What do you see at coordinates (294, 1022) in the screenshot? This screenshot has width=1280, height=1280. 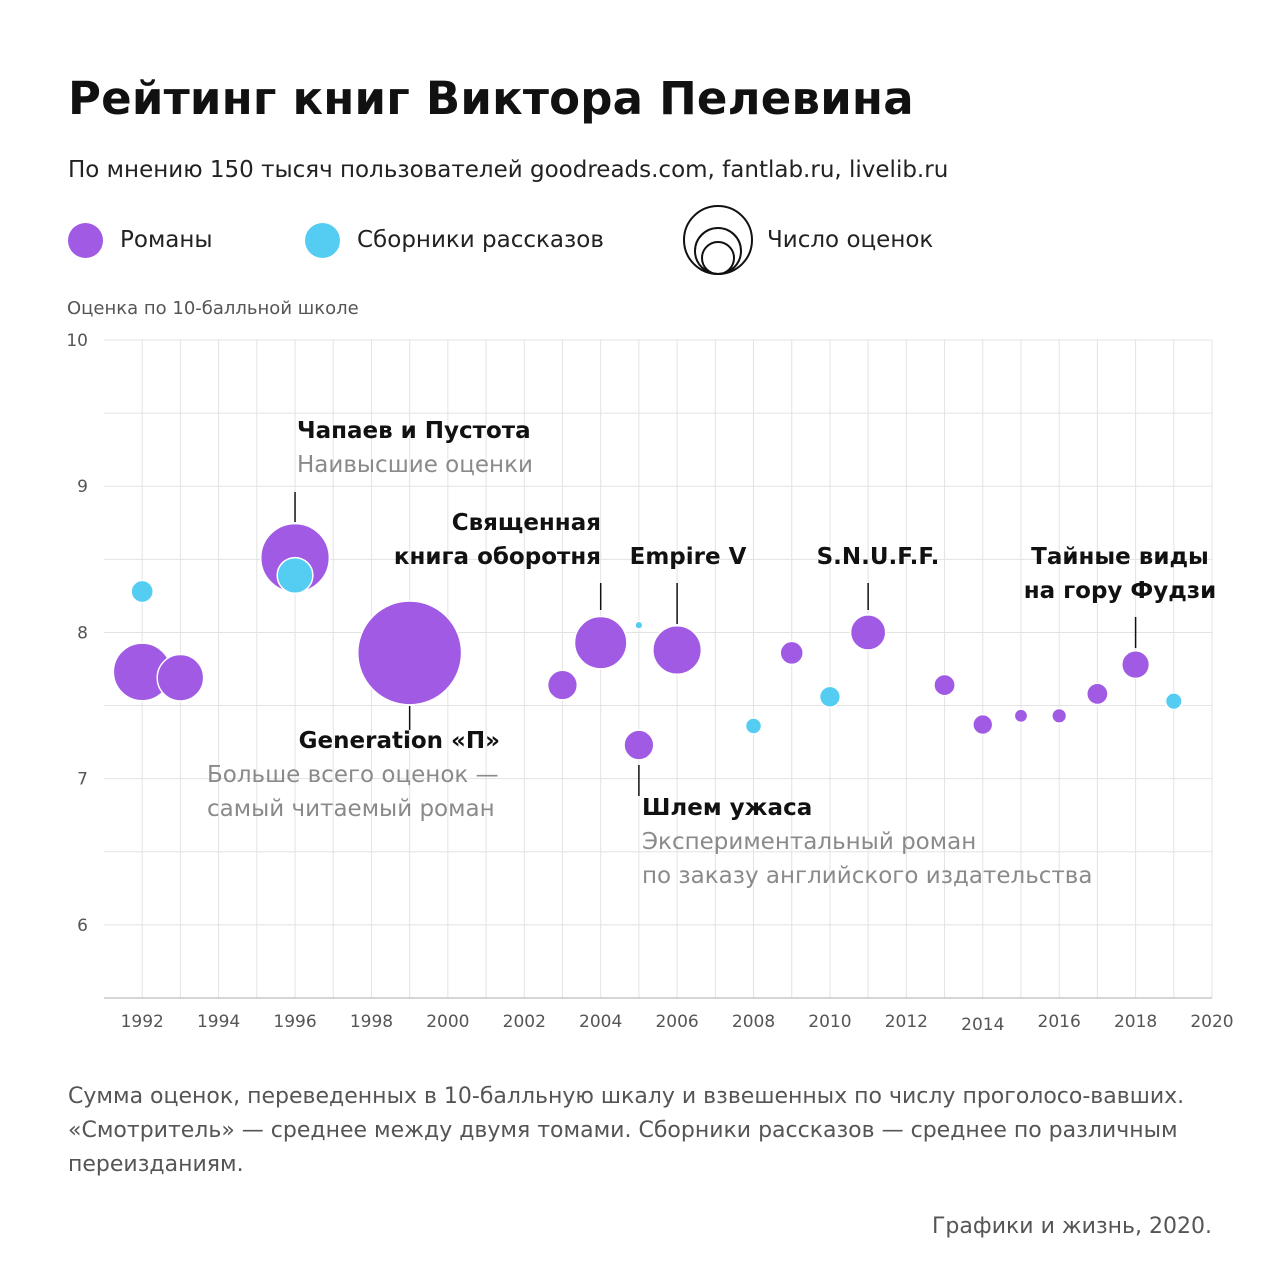 I see `x-tick-label: 1996` at bounding box center [294, 1022].